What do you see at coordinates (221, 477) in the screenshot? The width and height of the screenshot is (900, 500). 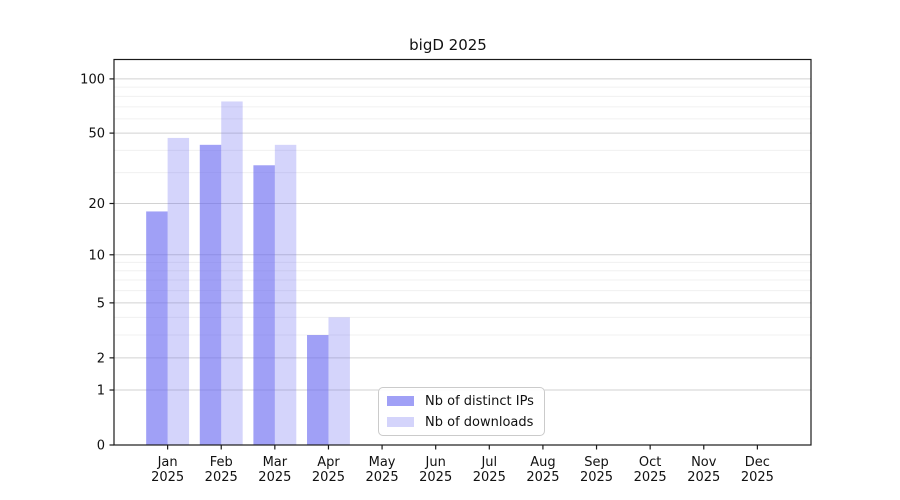 I see `x-tick-label-year-feb: 2025` at bounding box center [221, 477].